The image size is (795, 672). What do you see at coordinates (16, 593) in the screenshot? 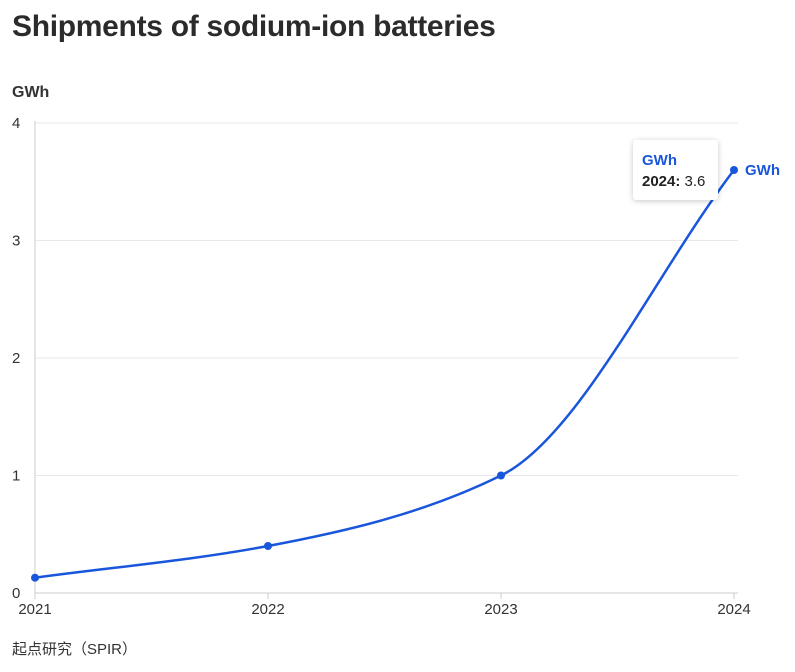
I see `y-tick-label-0: 0` at bounding box center [16, 593].